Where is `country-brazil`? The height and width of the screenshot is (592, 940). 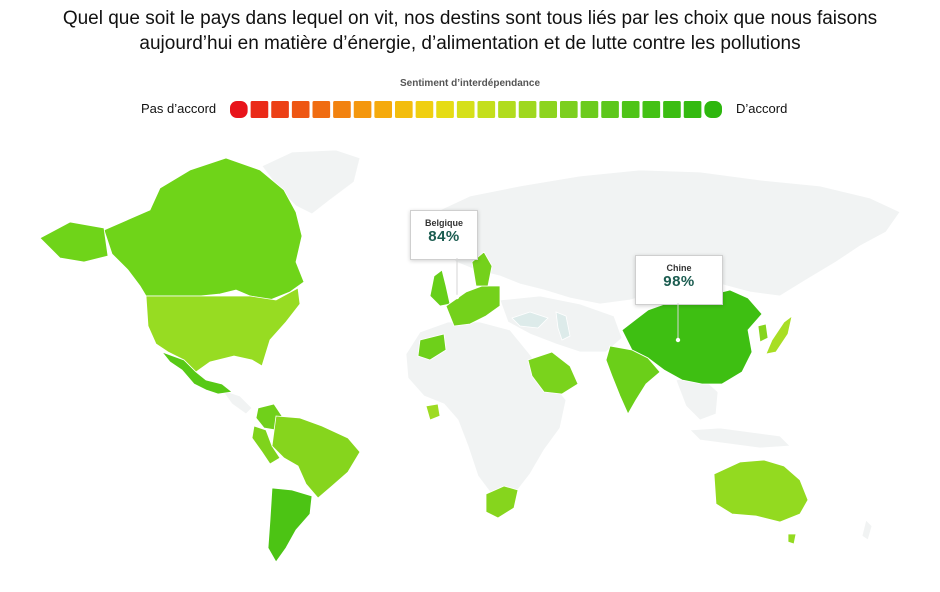
country-brazil is located at coordinates (316, 457).